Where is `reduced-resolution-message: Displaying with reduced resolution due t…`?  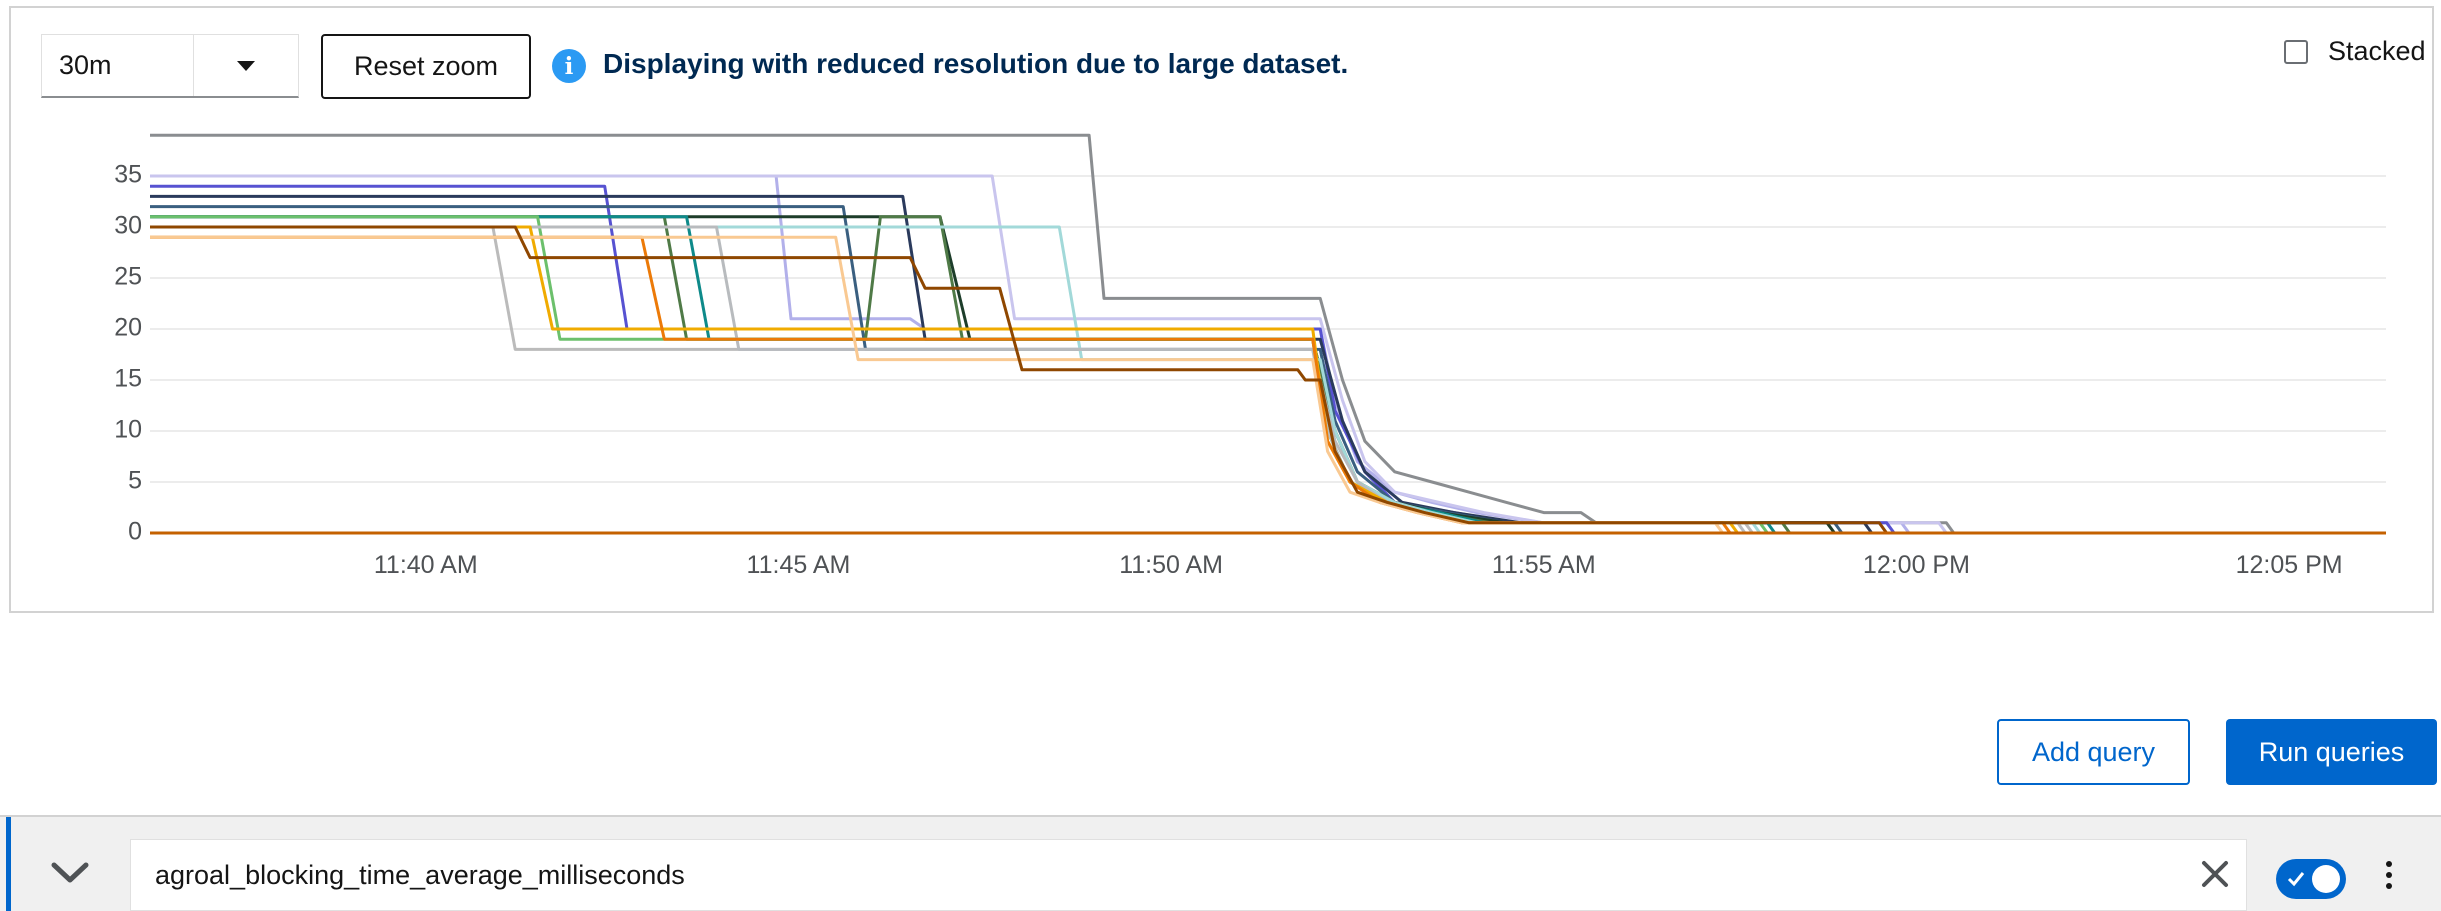 reduced-resolution-message: Displaying with reduced resolution due t… is located at coordinates (976, 63).